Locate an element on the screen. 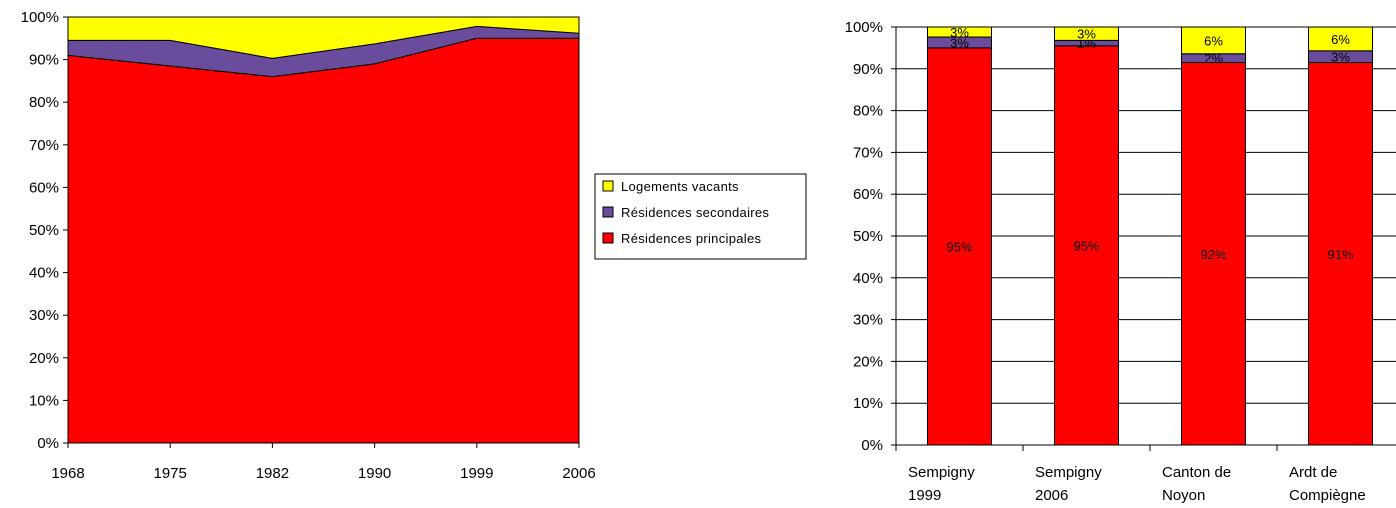 The height and width of the screenshot is (508, 1396). area-y-tick-label: 30% is located at coordinates (44, 315).